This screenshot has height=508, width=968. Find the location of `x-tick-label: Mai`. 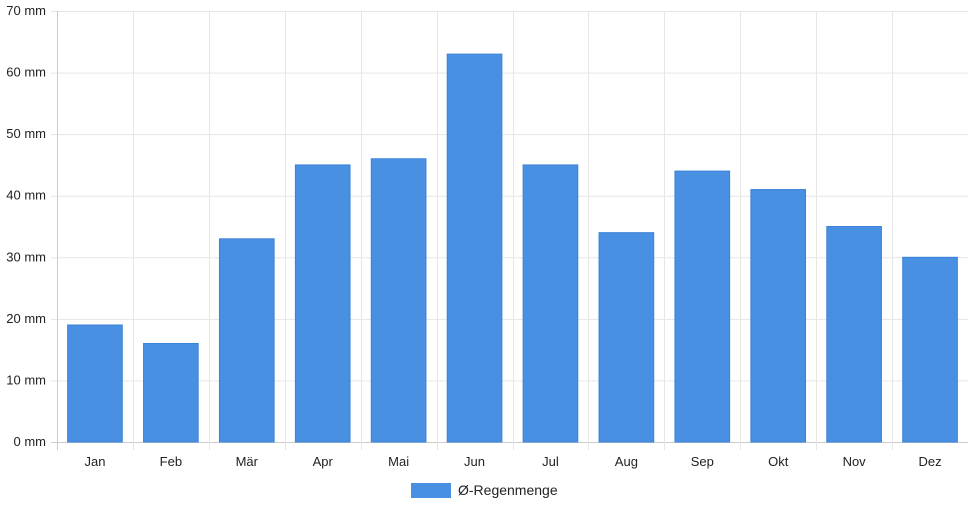

x-tick-label: Mai is located at coordinates (398, 461).